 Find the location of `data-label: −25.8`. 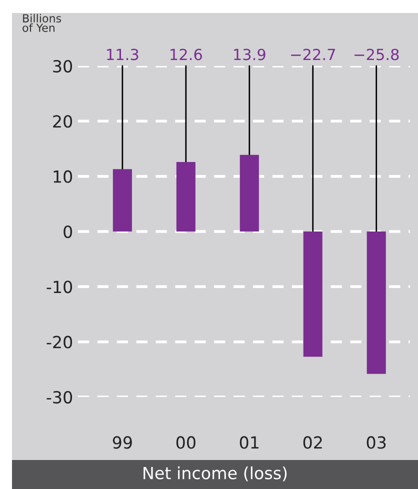

data-label: −25.8 is located at coordinates (376, 54).